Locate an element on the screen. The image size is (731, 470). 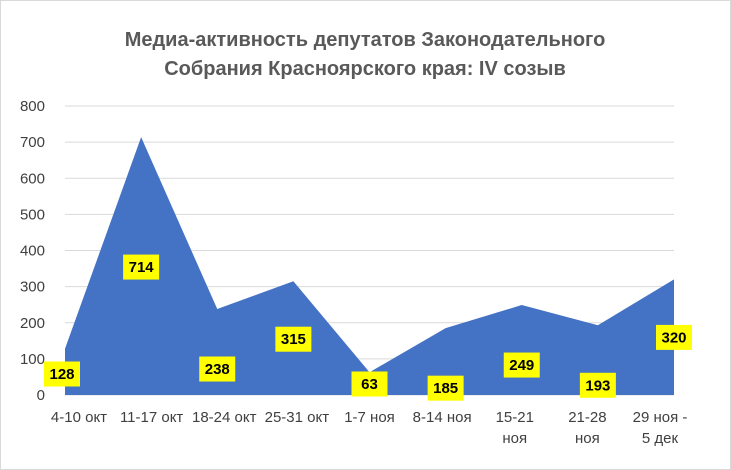
data-label-text-8: 193 is located at coordinates (597, 385).